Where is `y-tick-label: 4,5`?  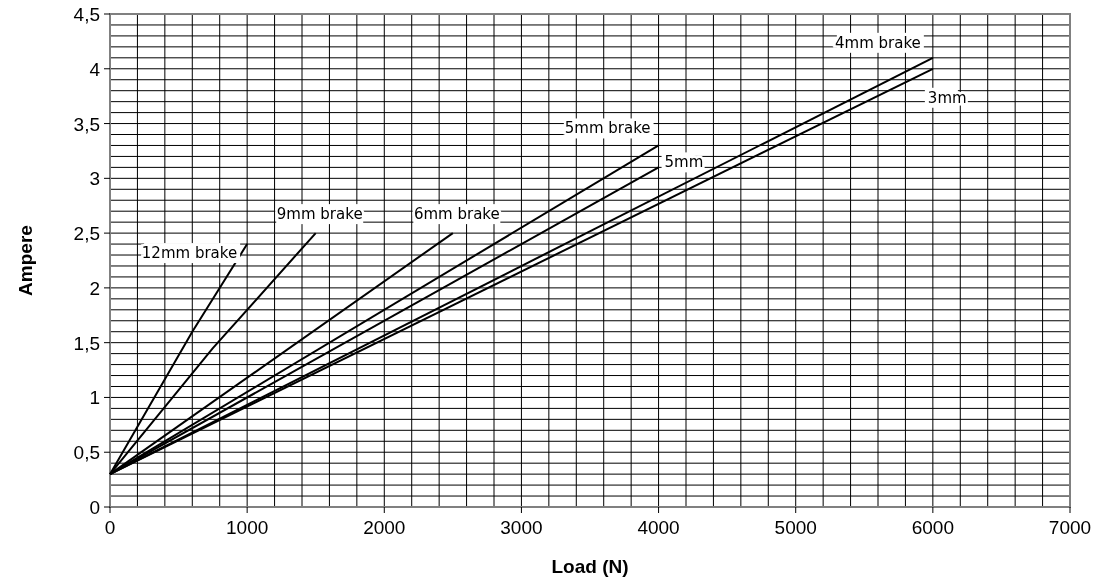
y-tick-label: 4,5 is located at coordinates (86, 14).